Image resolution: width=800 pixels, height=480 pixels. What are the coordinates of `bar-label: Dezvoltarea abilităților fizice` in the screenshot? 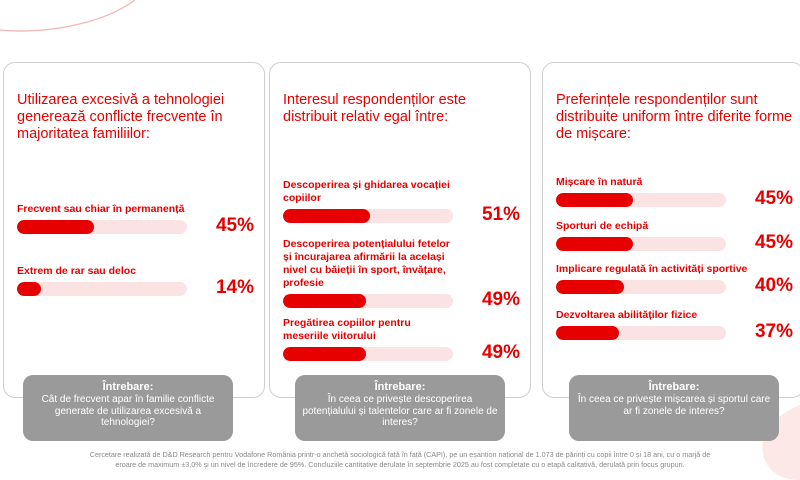 It's located at (627, 315).